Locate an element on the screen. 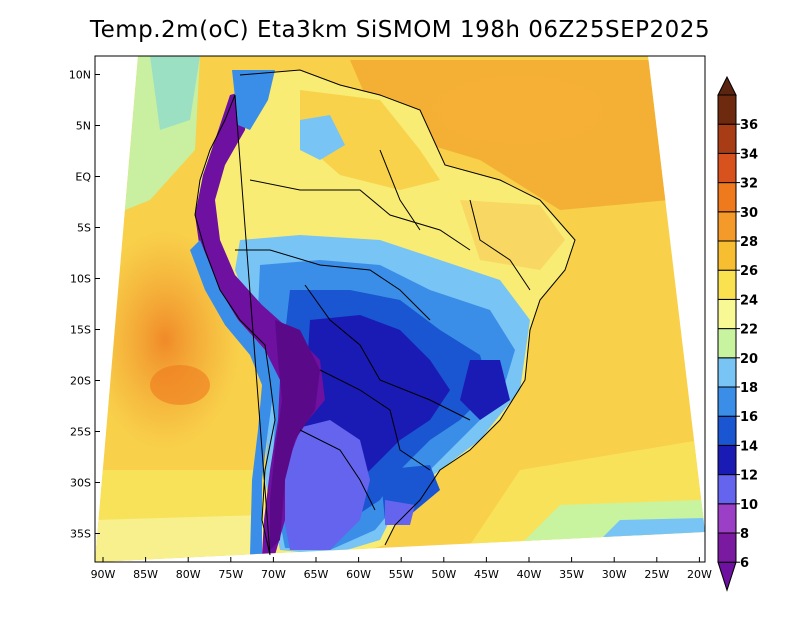 This screenshot has height=618, width=800. colorbar-over-arrow is located at coordinates (727, 85).